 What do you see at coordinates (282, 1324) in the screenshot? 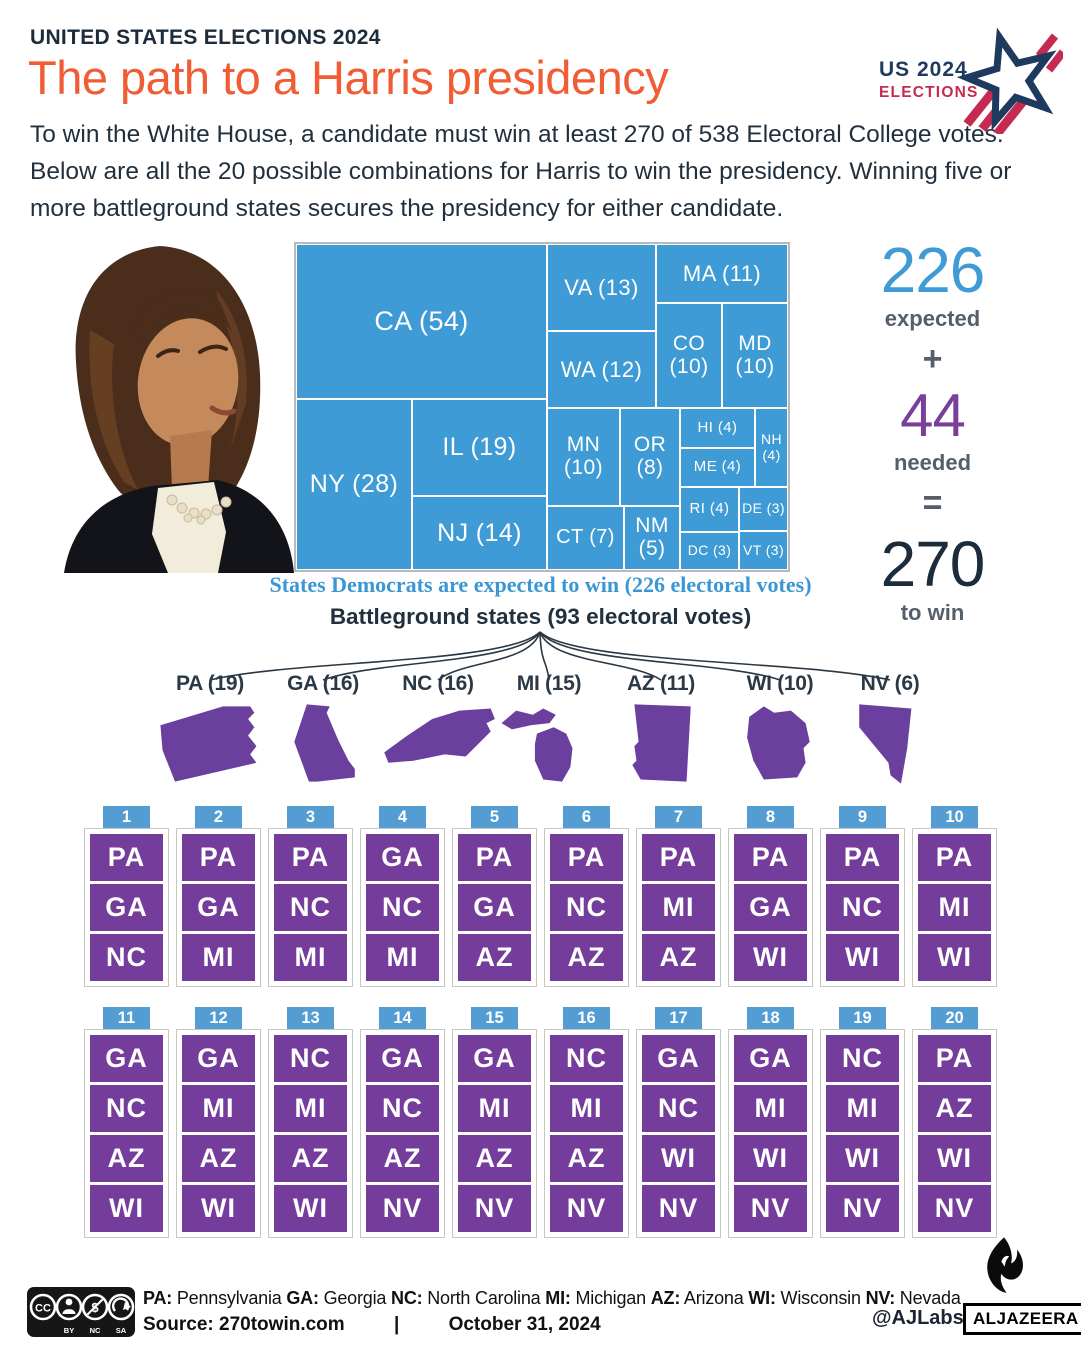
I see `source-value: 270towin.com` at bounding box center [282, 1324].